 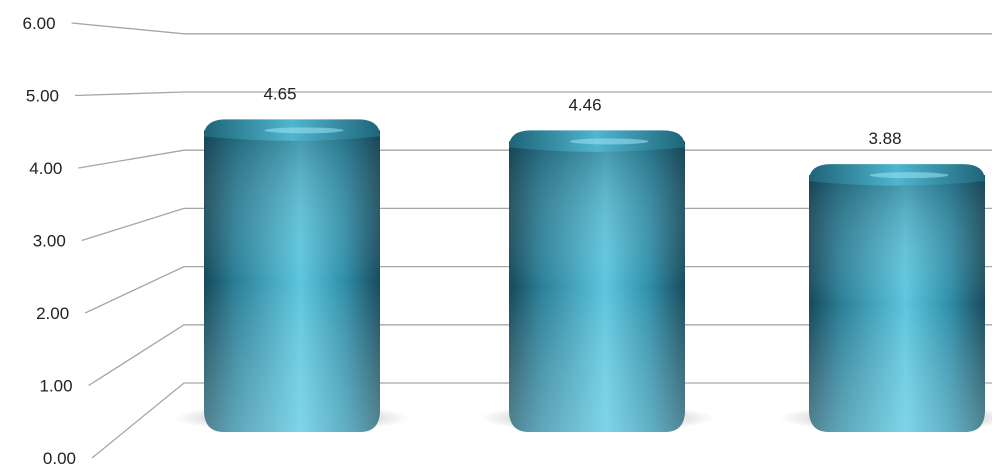 What do you see at coordinates (884, 138) in the screenshot?
I see `data-label: 3.88` at bounding box center [884, 138].